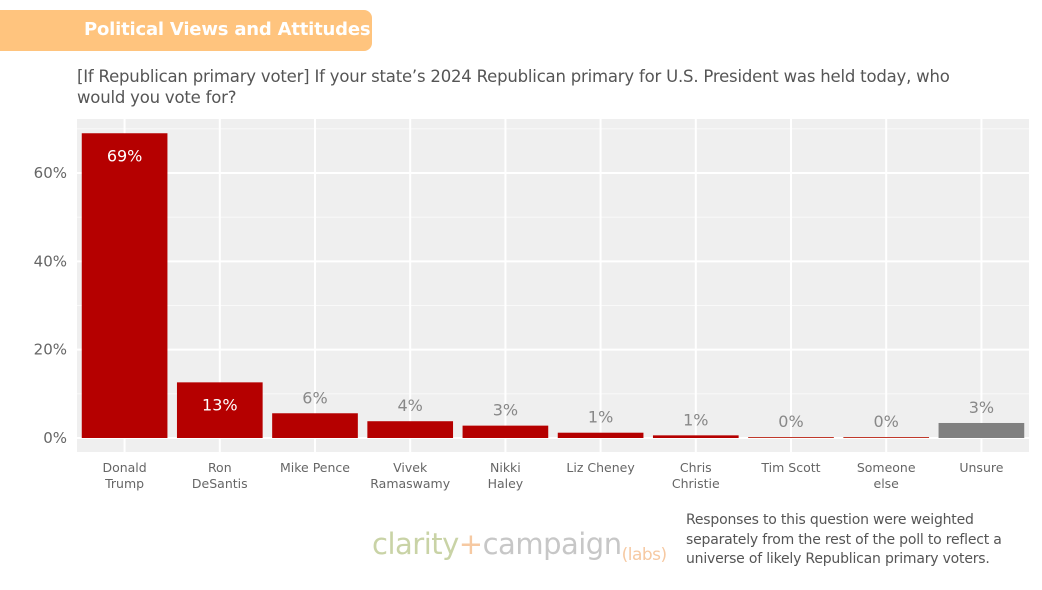 The image size is (1042, 590). What do you see at coordinates (50, 261) in the screenshot?
I see `y-tick-label: 40%` at bounding box center [50, 261].